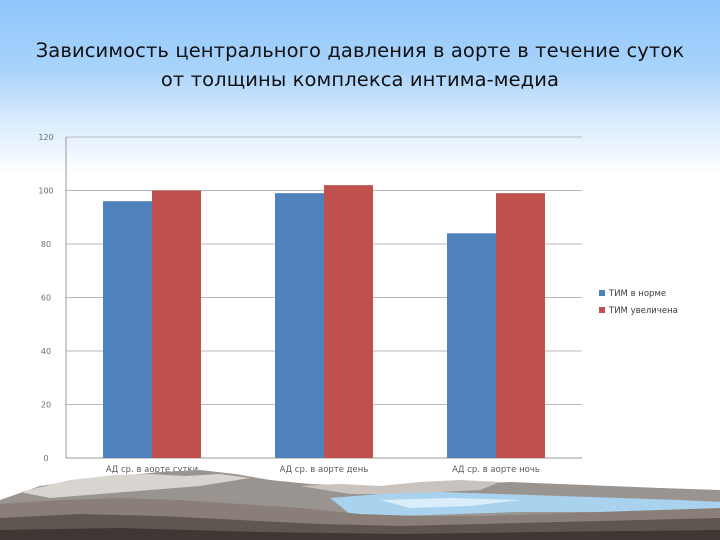 Image resolution: width=720 pixels, height=540 pixels. I want to click on slide-title-line-2: от толщины комплекса интима-медиа, so click(360, 79).